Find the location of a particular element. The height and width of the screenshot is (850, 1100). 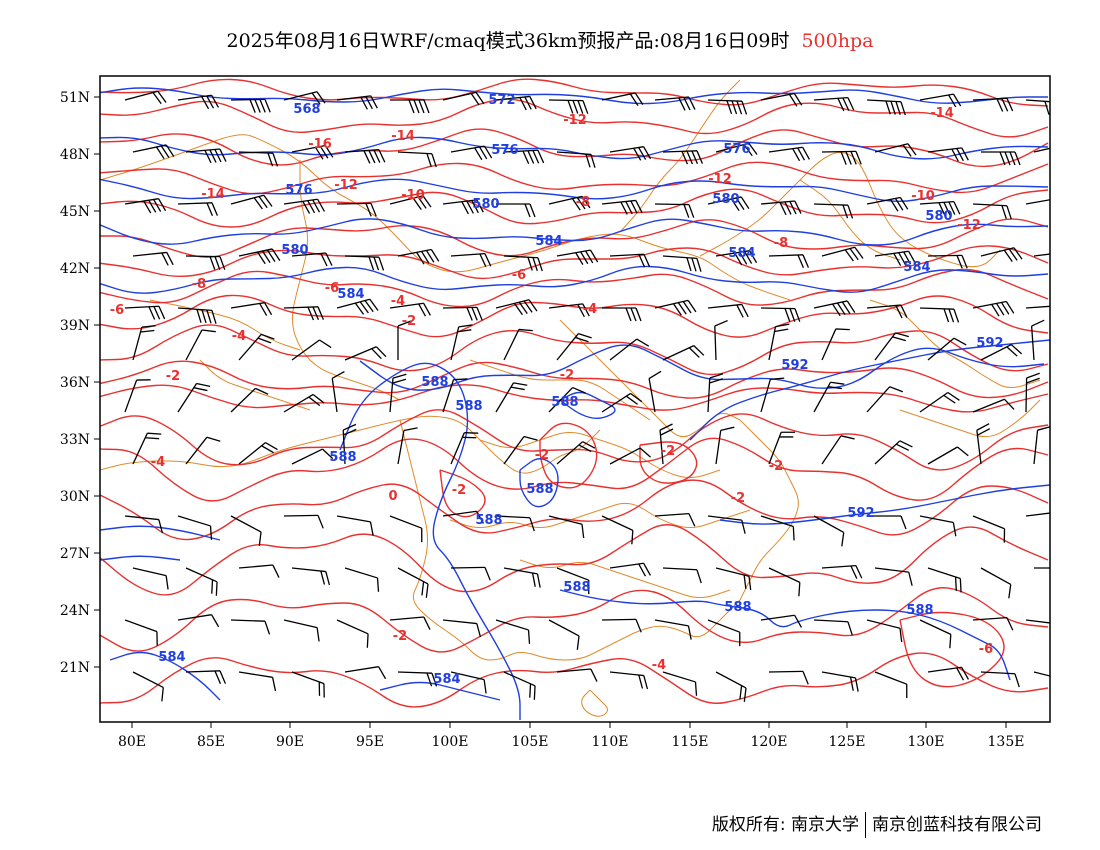

temperature-contour-loop is located at coordinates (568, 455).